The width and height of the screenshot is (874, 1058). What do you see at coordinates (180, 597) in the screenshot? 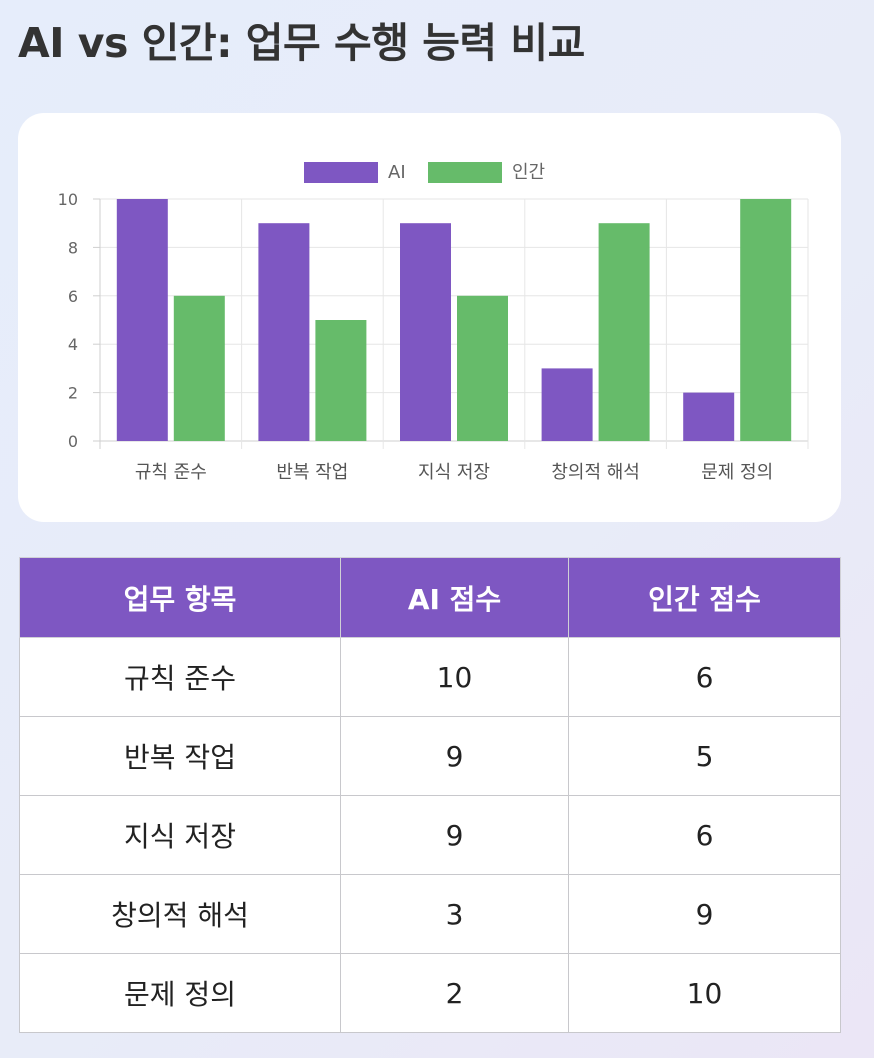
I see `column-header-task: 업무 항목` at bounding box center [180, 597].